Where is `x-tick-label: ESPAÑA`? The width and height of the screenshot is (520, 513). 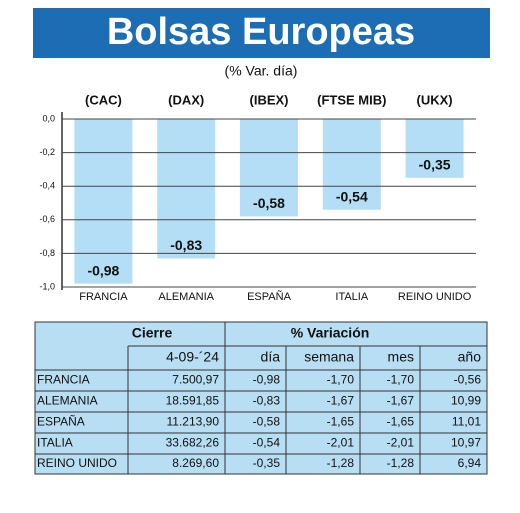 x-tick-label: ESPAÑA is located at coordinates (269, 296).